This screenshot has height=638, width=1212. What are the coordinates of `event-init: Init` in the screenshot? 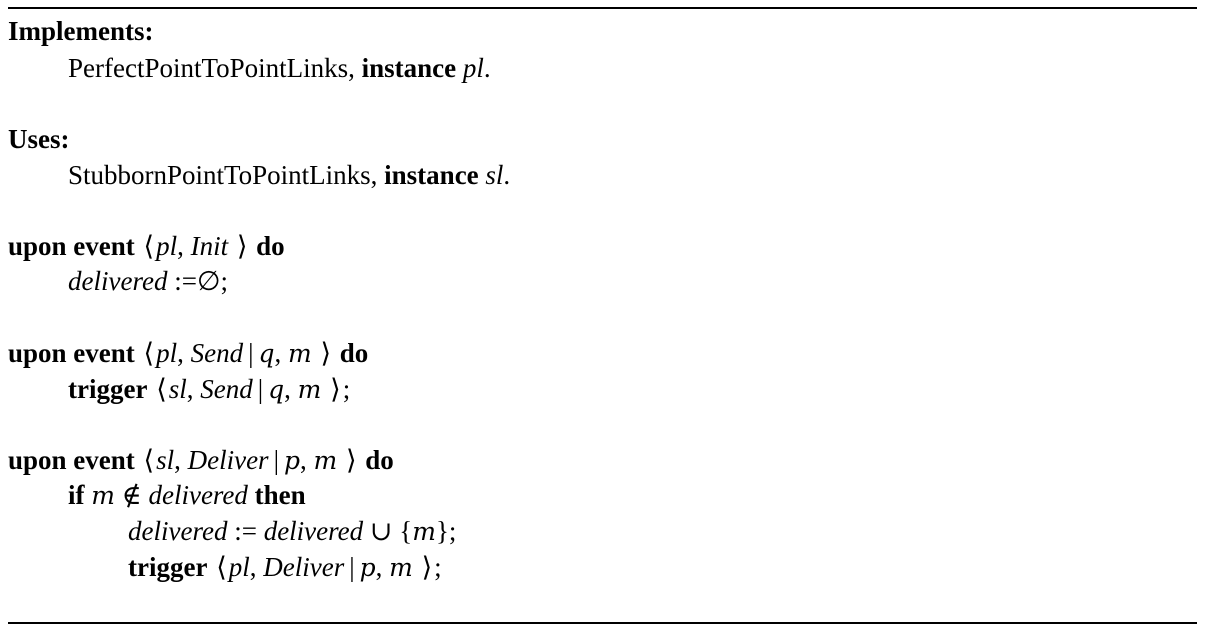 It's located at (209, 246).